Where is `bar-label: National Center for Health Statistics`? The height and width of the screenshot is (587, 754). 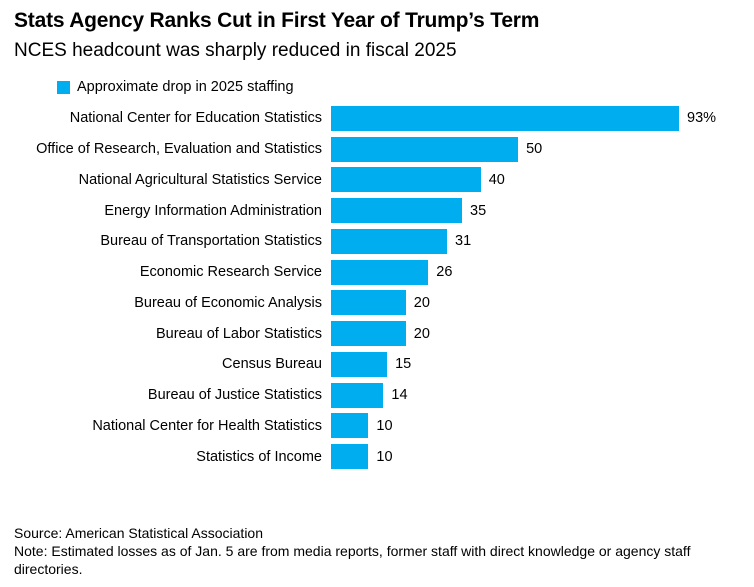
bar-label: National Center for Health Statistics is located at coordinates (207, 425).